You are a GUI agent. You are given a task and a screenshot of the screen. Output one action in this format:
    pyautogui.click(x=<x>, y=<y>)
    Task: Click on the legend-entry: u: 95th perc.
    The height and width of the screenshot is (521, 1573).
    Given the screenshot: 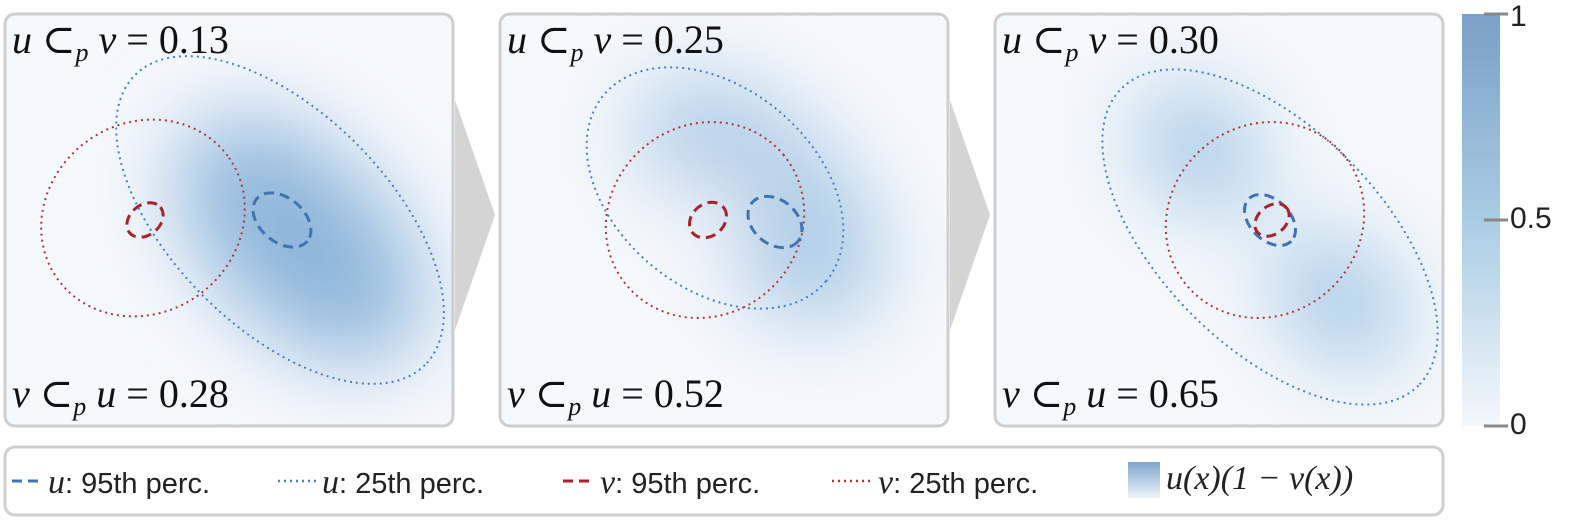 What is the action you would take?
    pyautogui.click(x=129, y=482)
    